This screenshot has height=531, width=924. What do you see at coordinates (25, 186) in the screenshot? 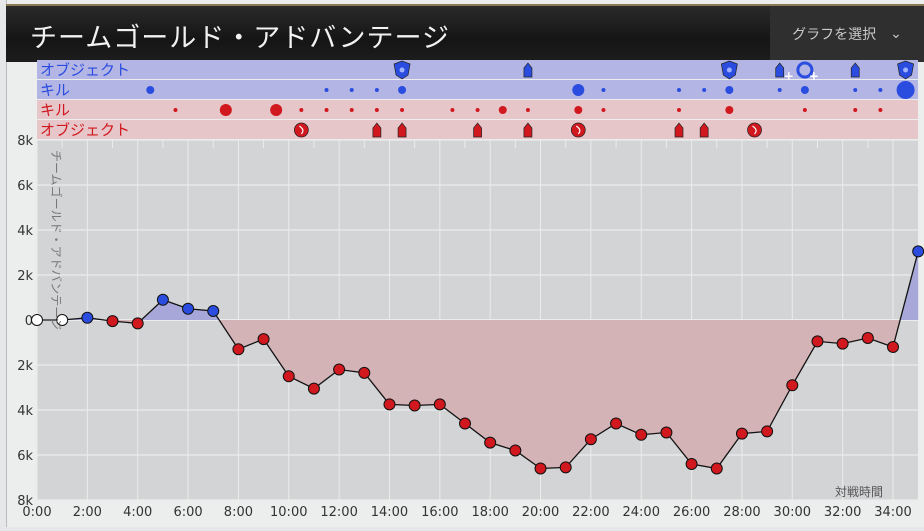
I see `y-tick-label: 6k` at bounding box center [25, 186].